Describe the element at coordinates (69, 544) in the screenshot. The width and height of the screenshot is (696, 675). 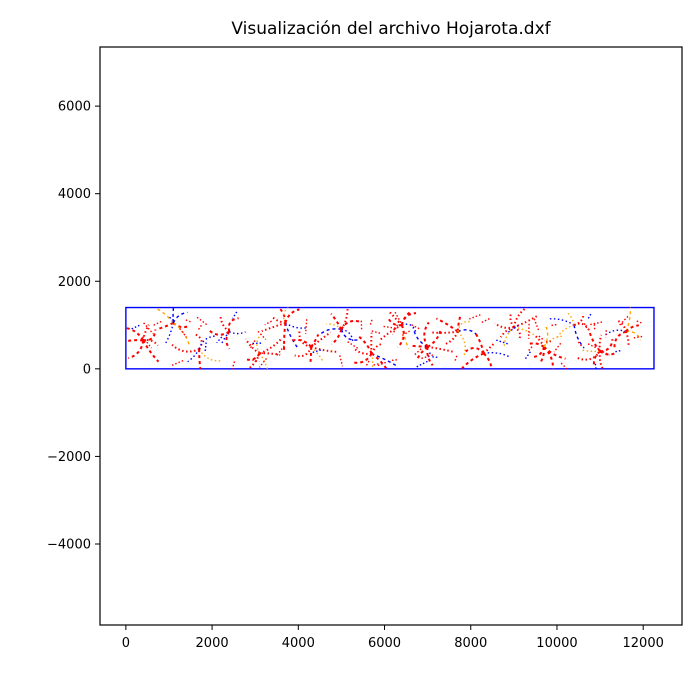
I see `y-tick-label: −4000` at that location.